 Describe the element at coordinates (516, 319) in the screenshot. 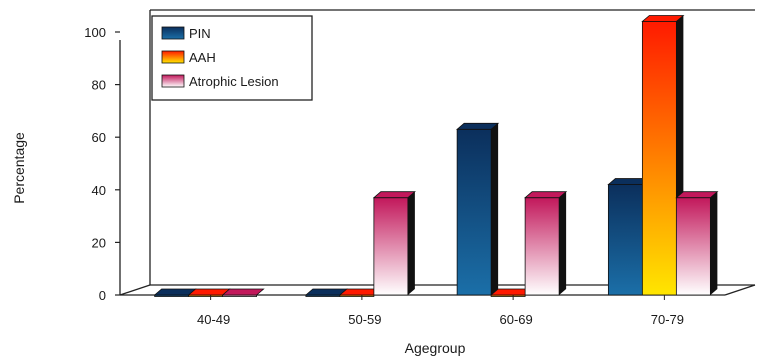

I see `x-tick-label: 60-69` at that location.